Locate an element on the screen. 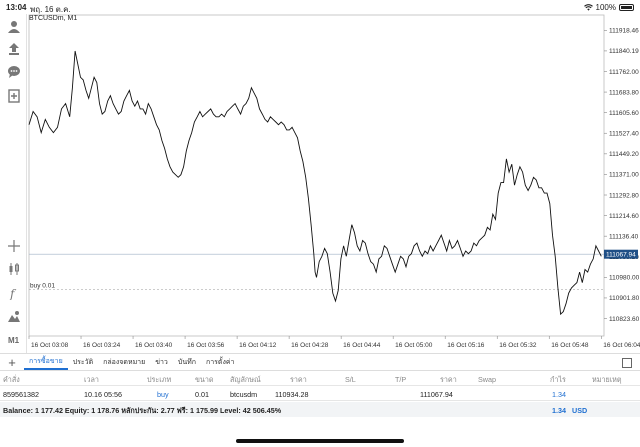  time-tick-label: 16 Oct 05:32 is located at coordinates (518, 345).